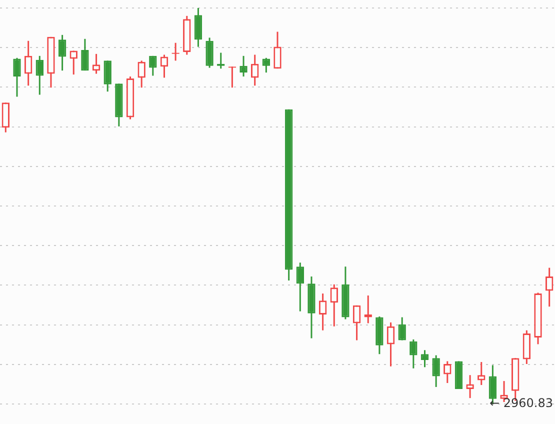 This screenshot has width=555, height=424. I want to click on annotation: ← 2960.83, so click(522, 403).